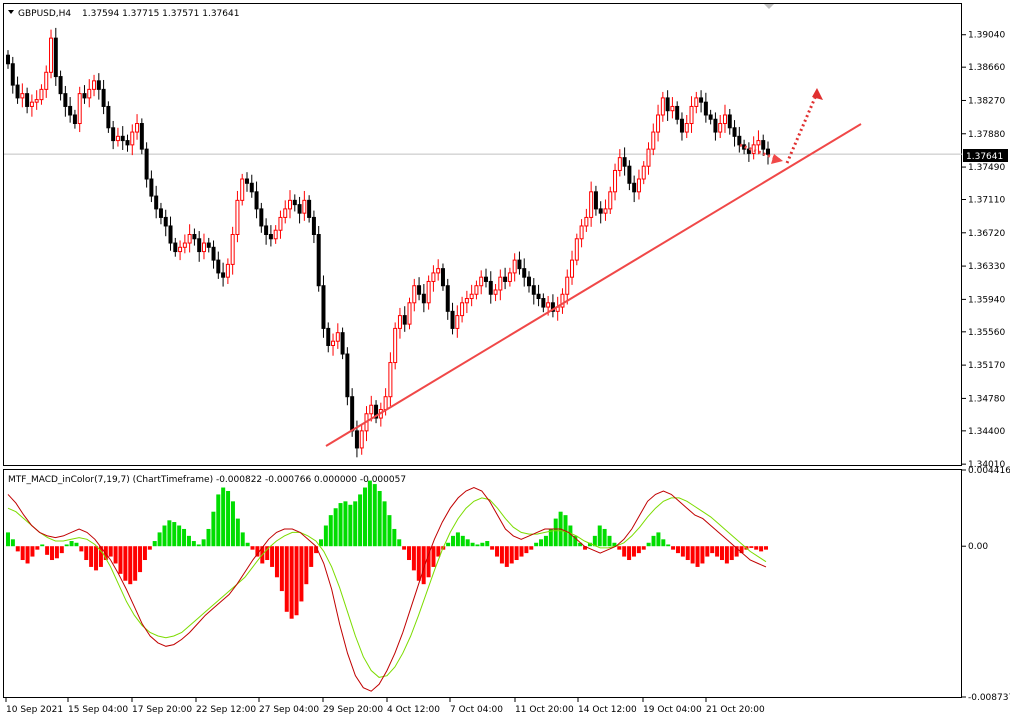 The image size is (1010, 722). Describe the element at coordinates (353, 710) in the screenshot. I see `time-tick-label: 29 Sep 20:00` at that location.